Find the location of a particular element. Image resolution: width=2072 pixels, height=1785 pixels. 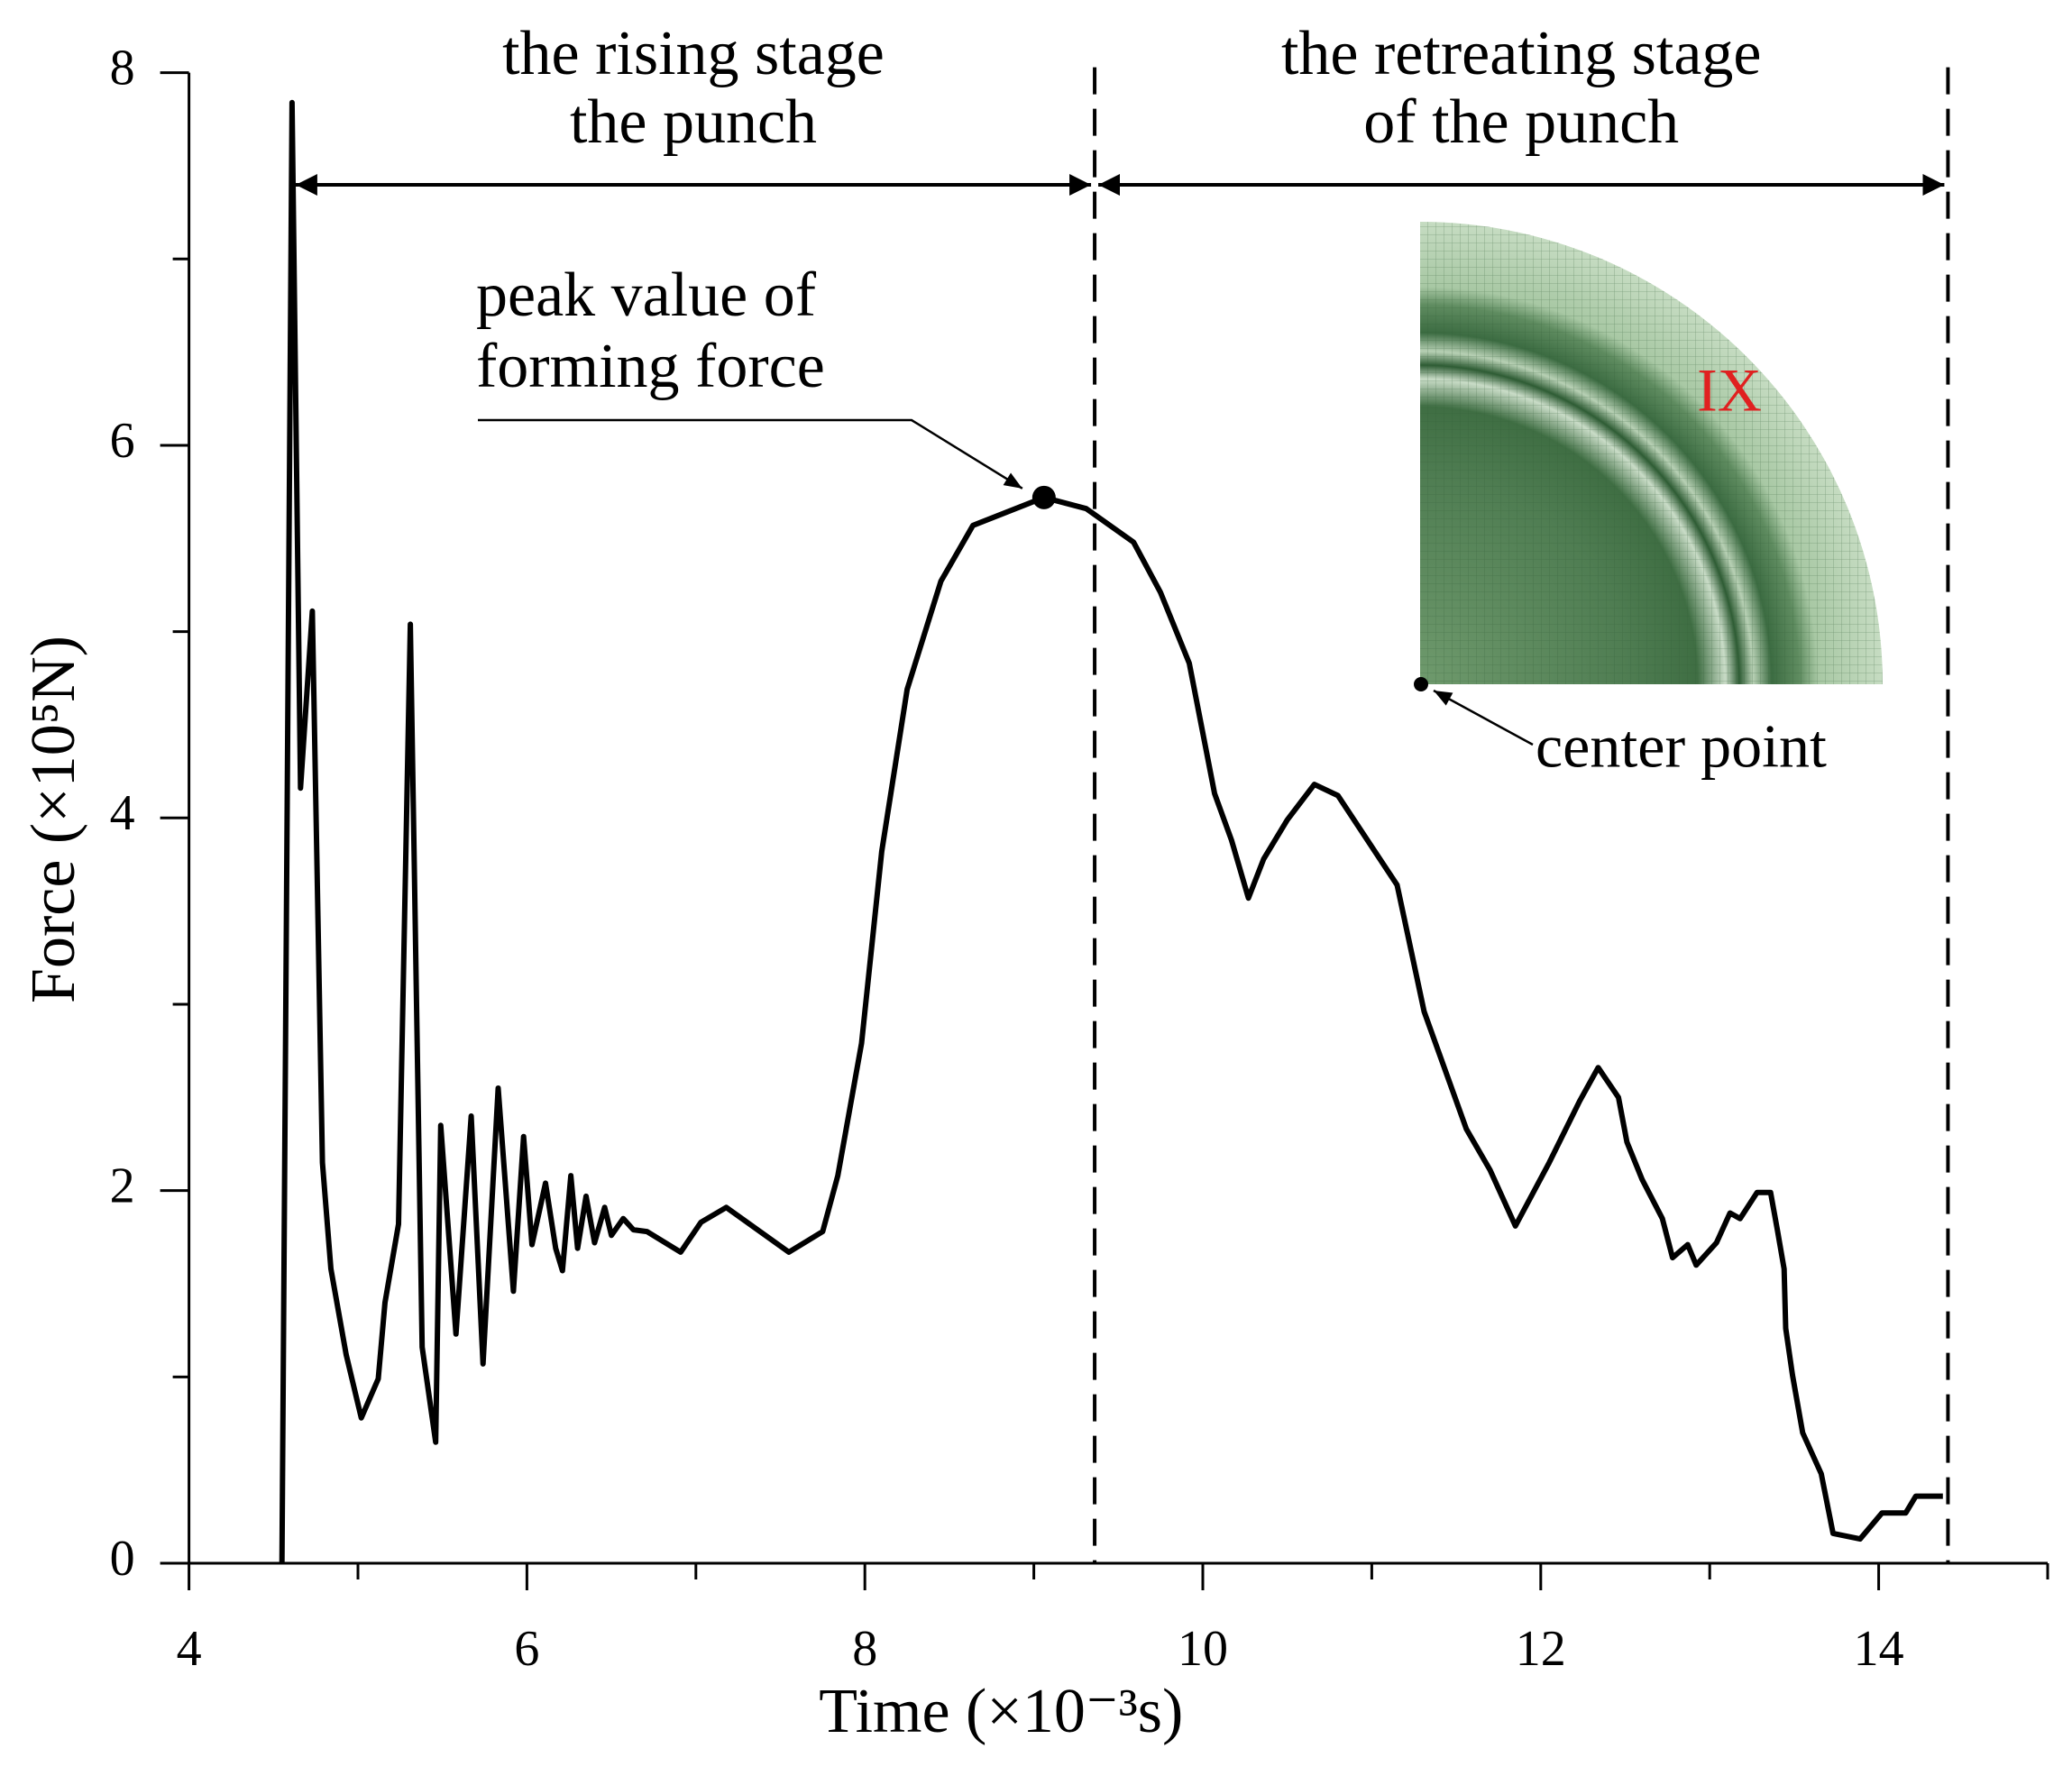

x-tick-label: 14 is located at coordinates (1879, 1649).